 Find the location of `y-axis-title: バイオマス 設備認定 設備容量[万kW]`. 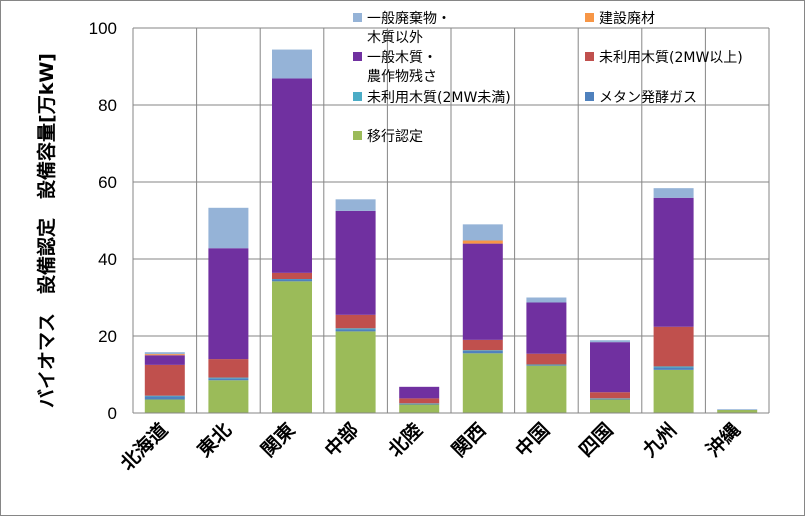

y-axis-title: バイオマス 設備認定 設備容量[万kW] is located at coordinates (46, 230).